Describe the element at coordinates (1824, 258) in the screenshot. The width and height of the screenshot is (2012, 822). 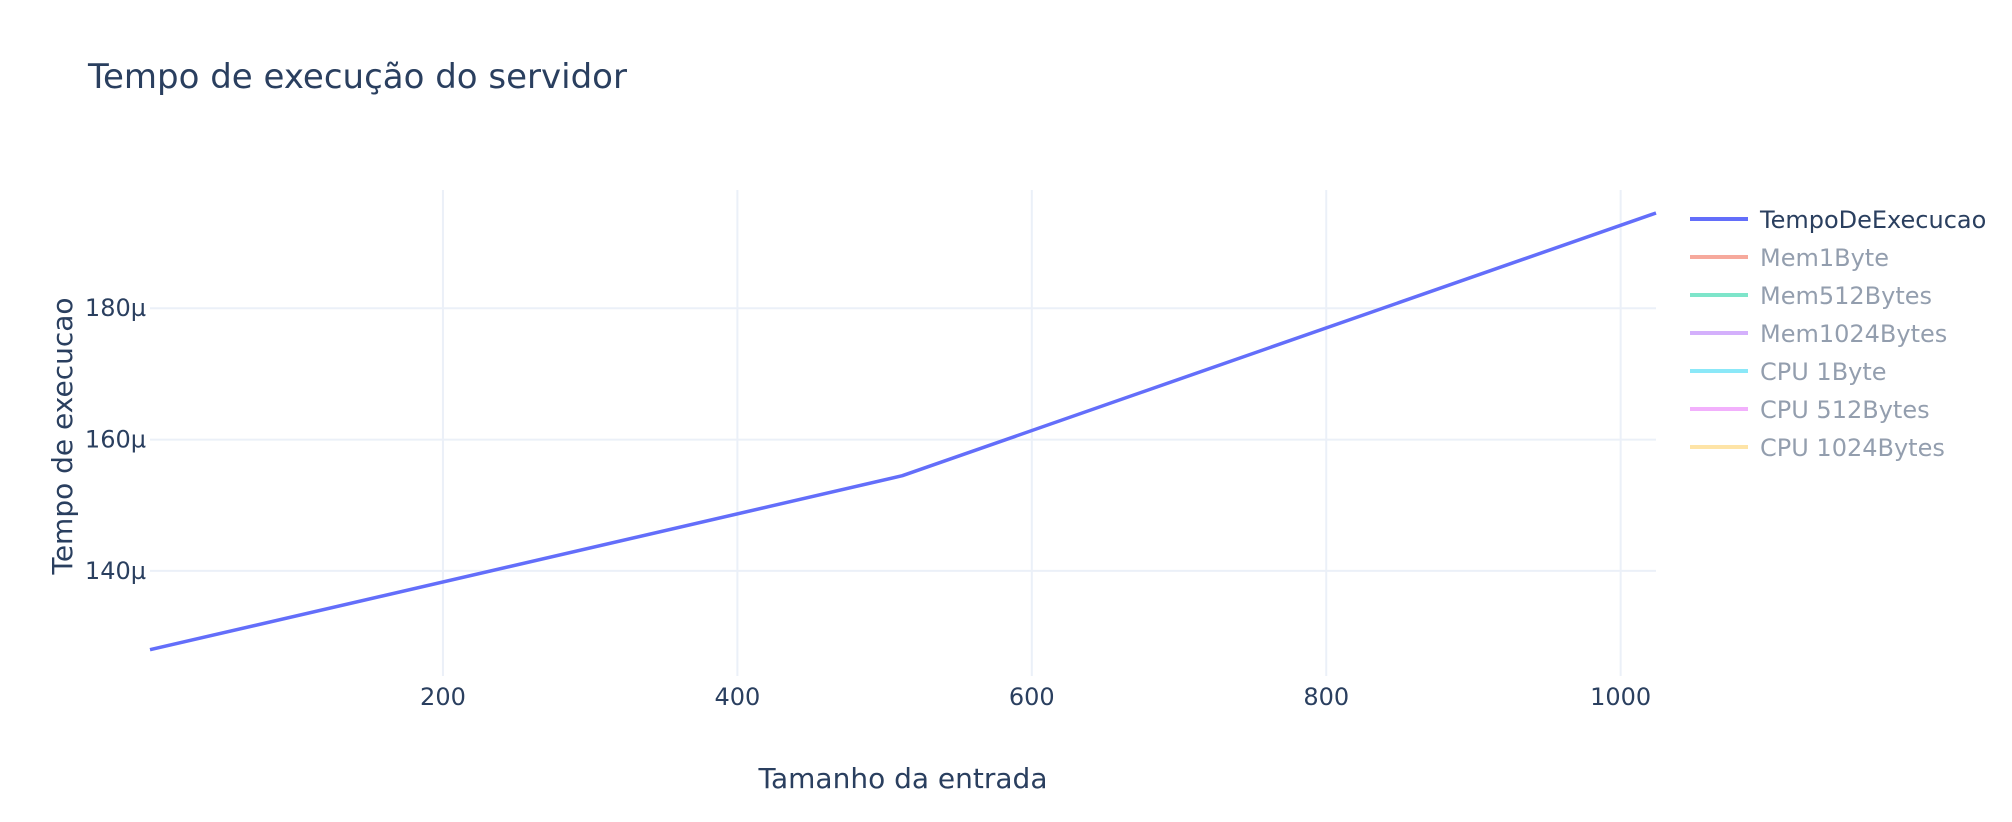
I see `legend-label: Mem1Byte` at that location.